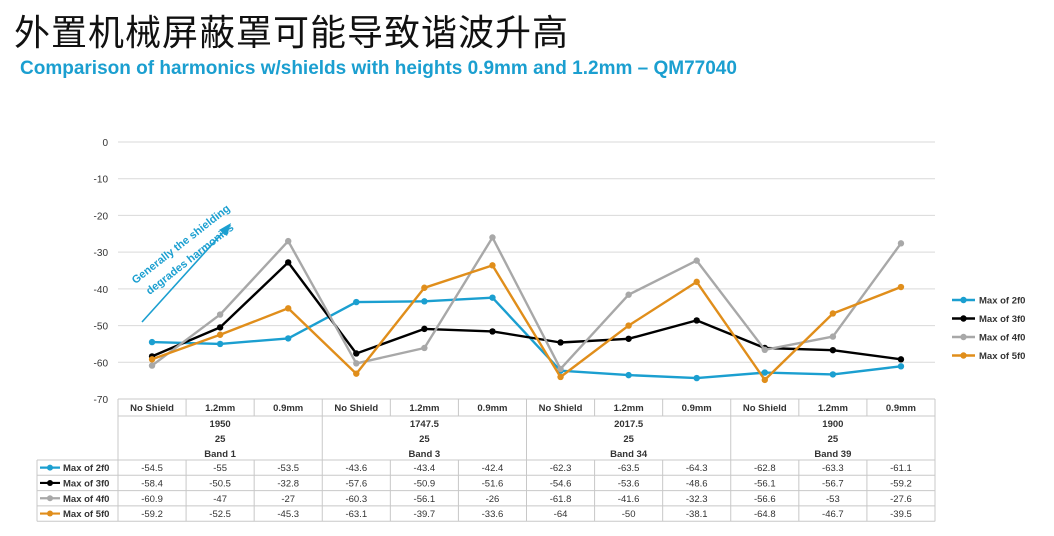 The height and width of the screenshot is (536, 1054). What do you see at coordinates (832, 454) in the screenshot?
I see `group-label-band: Band 39` at bounding box center [832, 454].